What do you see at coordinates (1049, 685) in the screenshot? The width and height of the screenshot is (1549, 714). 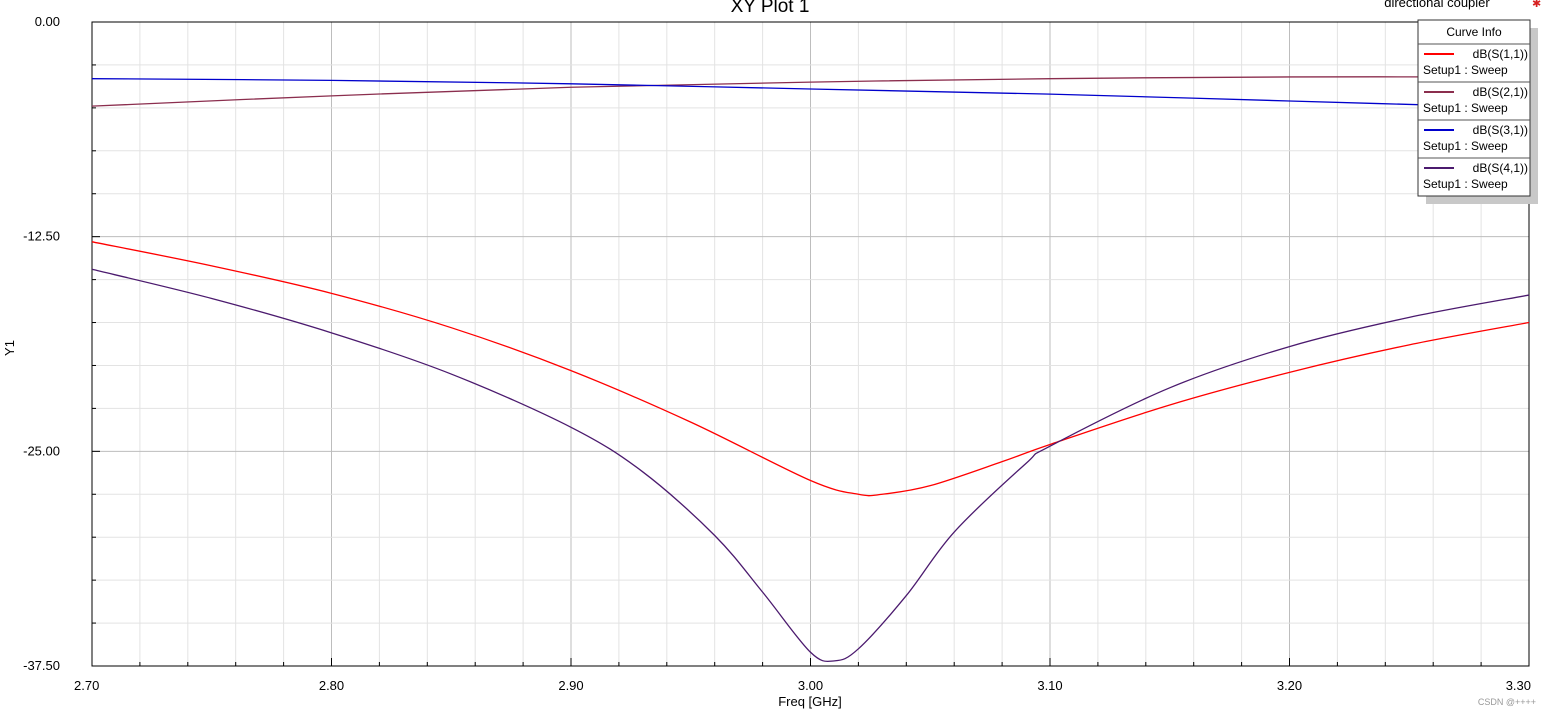 I see `x-tick-label: 3.10` at bounding box center [1049, 685].